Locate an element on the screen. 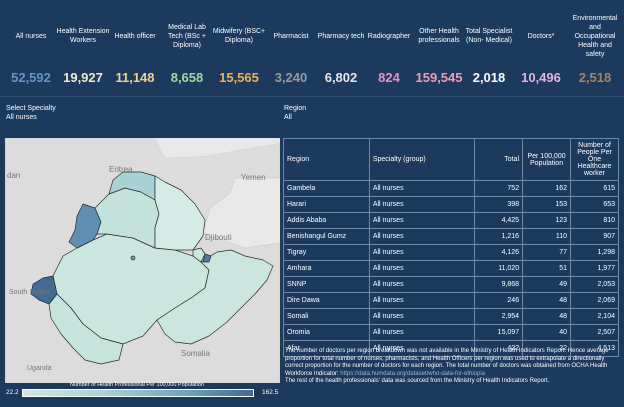 The image size is (624, 407). kpi-value: 3,240 is located at coordinates (291, 77).